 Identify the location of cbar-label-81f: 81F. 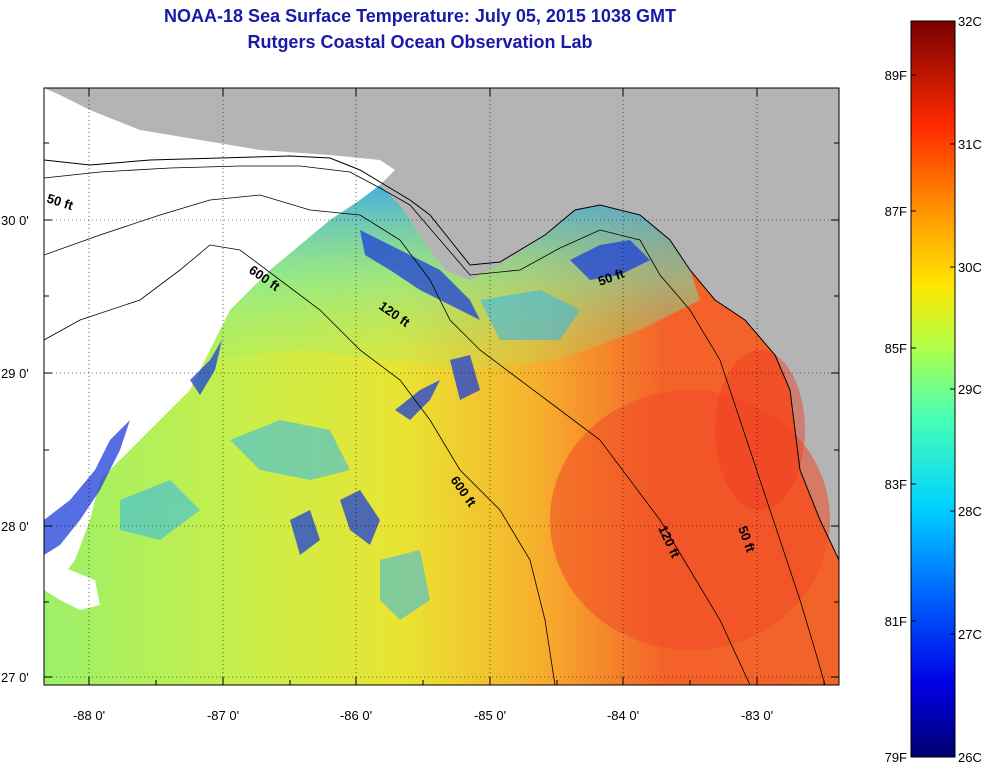
(896, 621).